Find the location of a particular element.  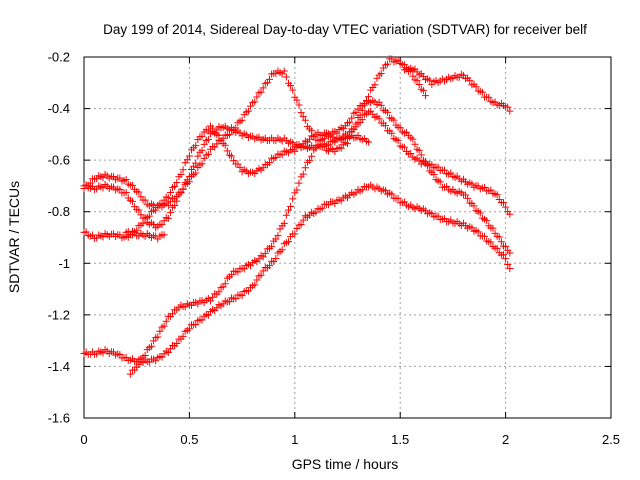

y-tick-label: -0.2 is located at coordinates (59, 57).